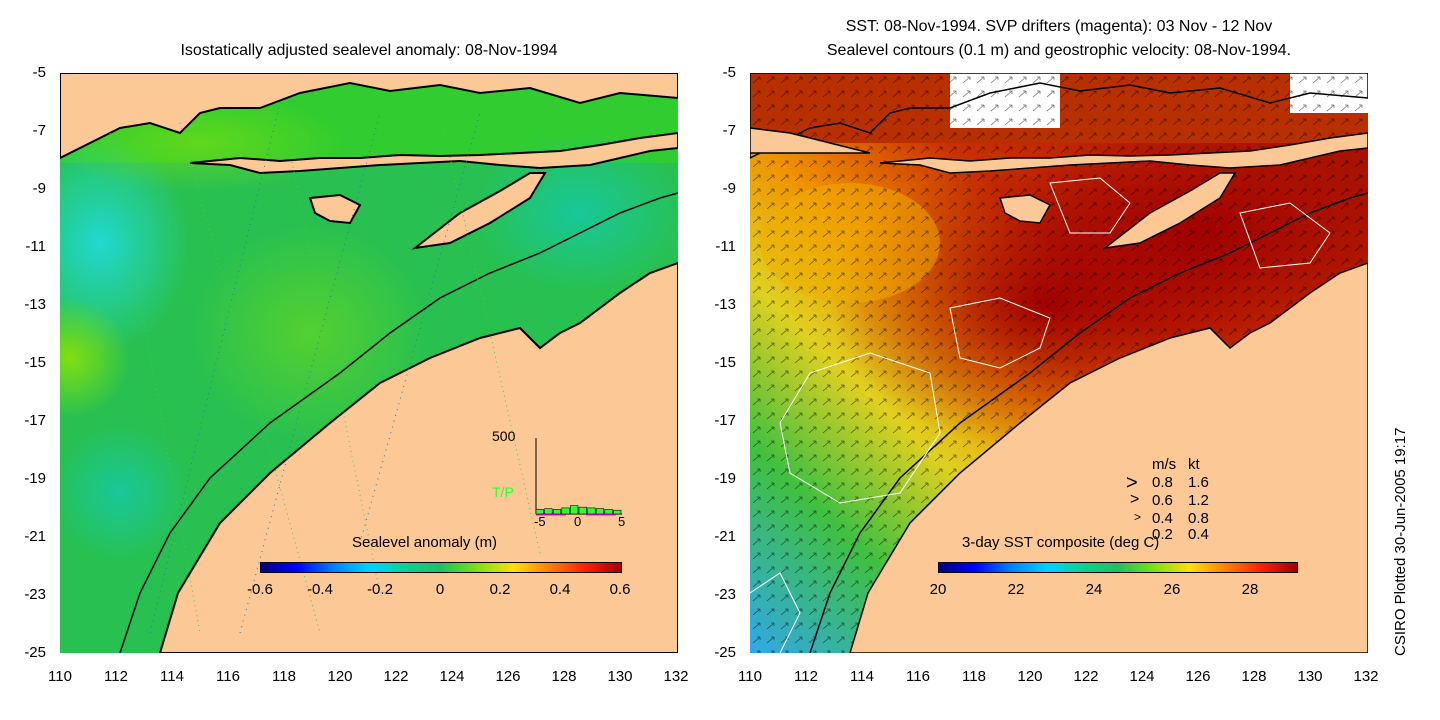  I want to click on legend-header-kt: kt, so click(1194, 464).